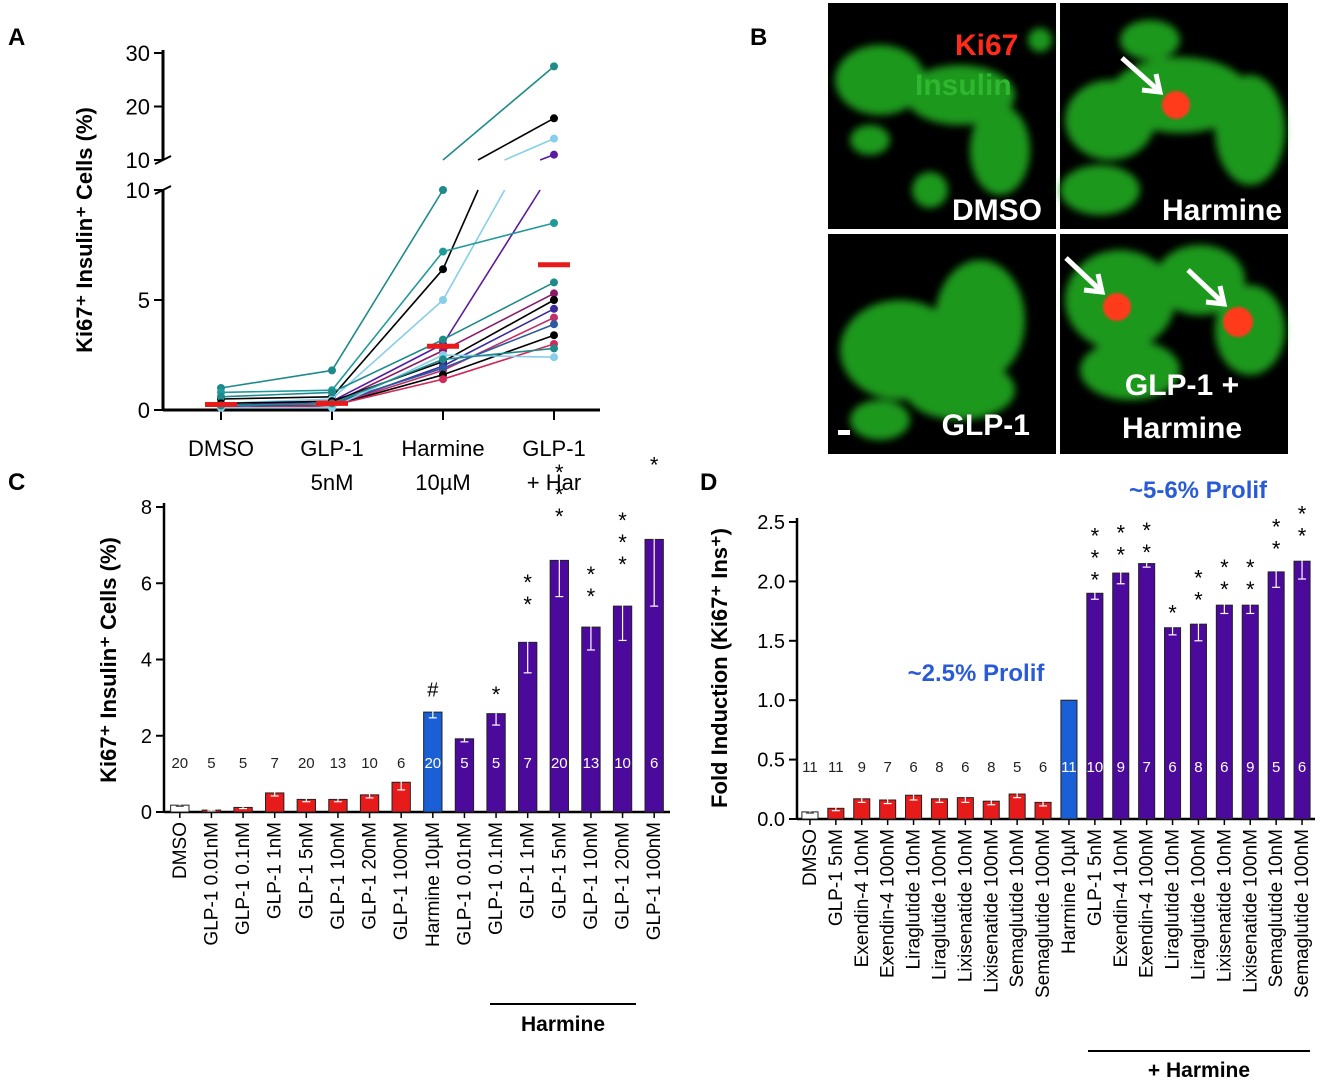 This screenshot has height=1082, width=1341. Describe the element at coordinates (1302, 913) in the screenshot. I see `x-category-label: Semaglutide 100nM` at that location.